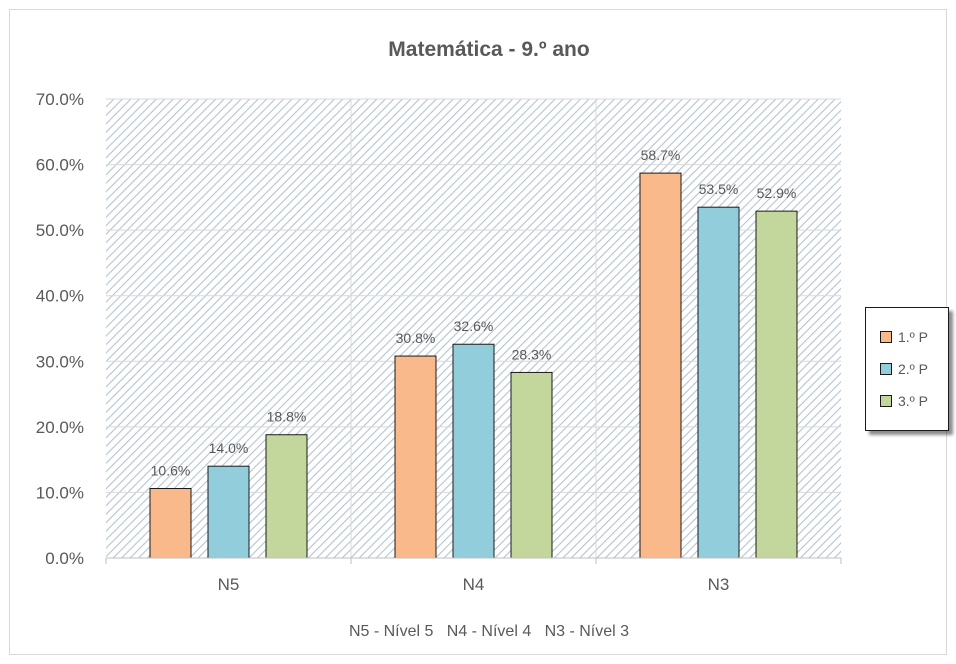 This screenshot has height=664, width=956. Describe the element at coordinates (719, 584) in the screenshot. I see `x-tick-label: N3` at that location.